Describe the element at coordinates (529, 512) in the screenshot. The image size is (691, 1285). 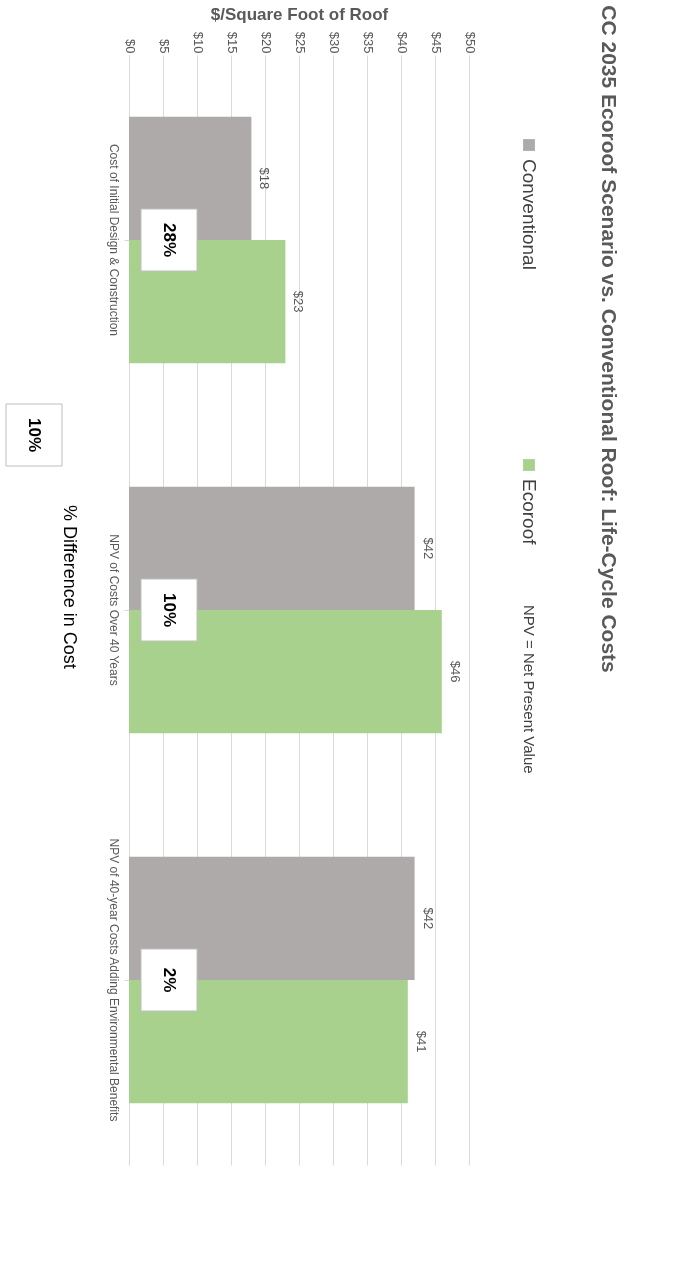
I see `legend-label: Ecoroof` at that location.